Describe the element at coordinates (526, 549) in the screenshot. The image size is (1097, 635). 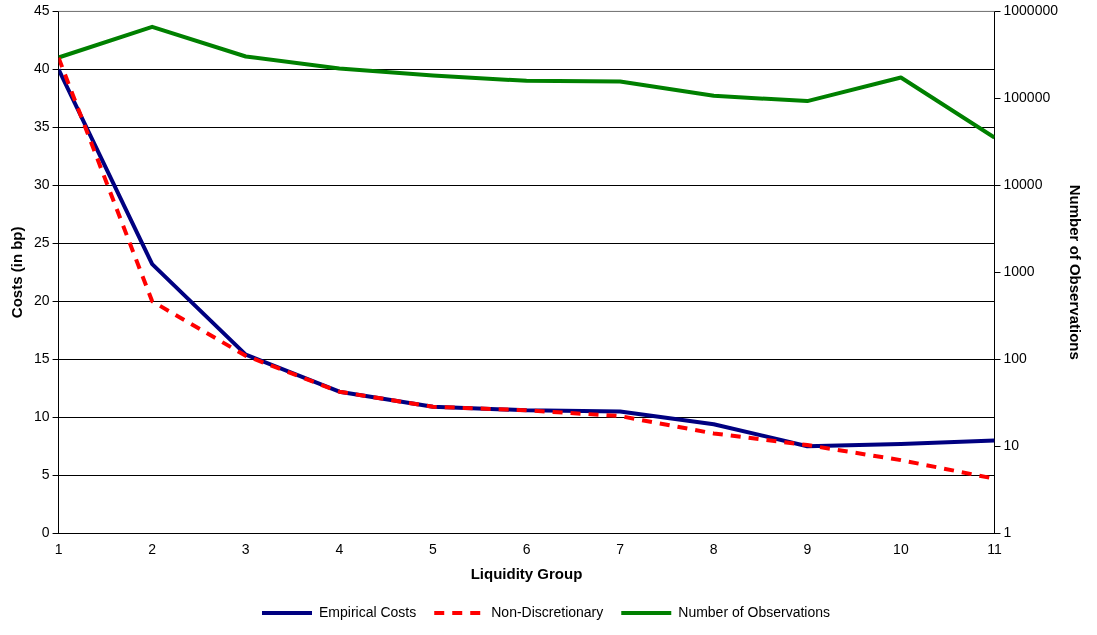
I see `x-tick-label: 6` at that location.